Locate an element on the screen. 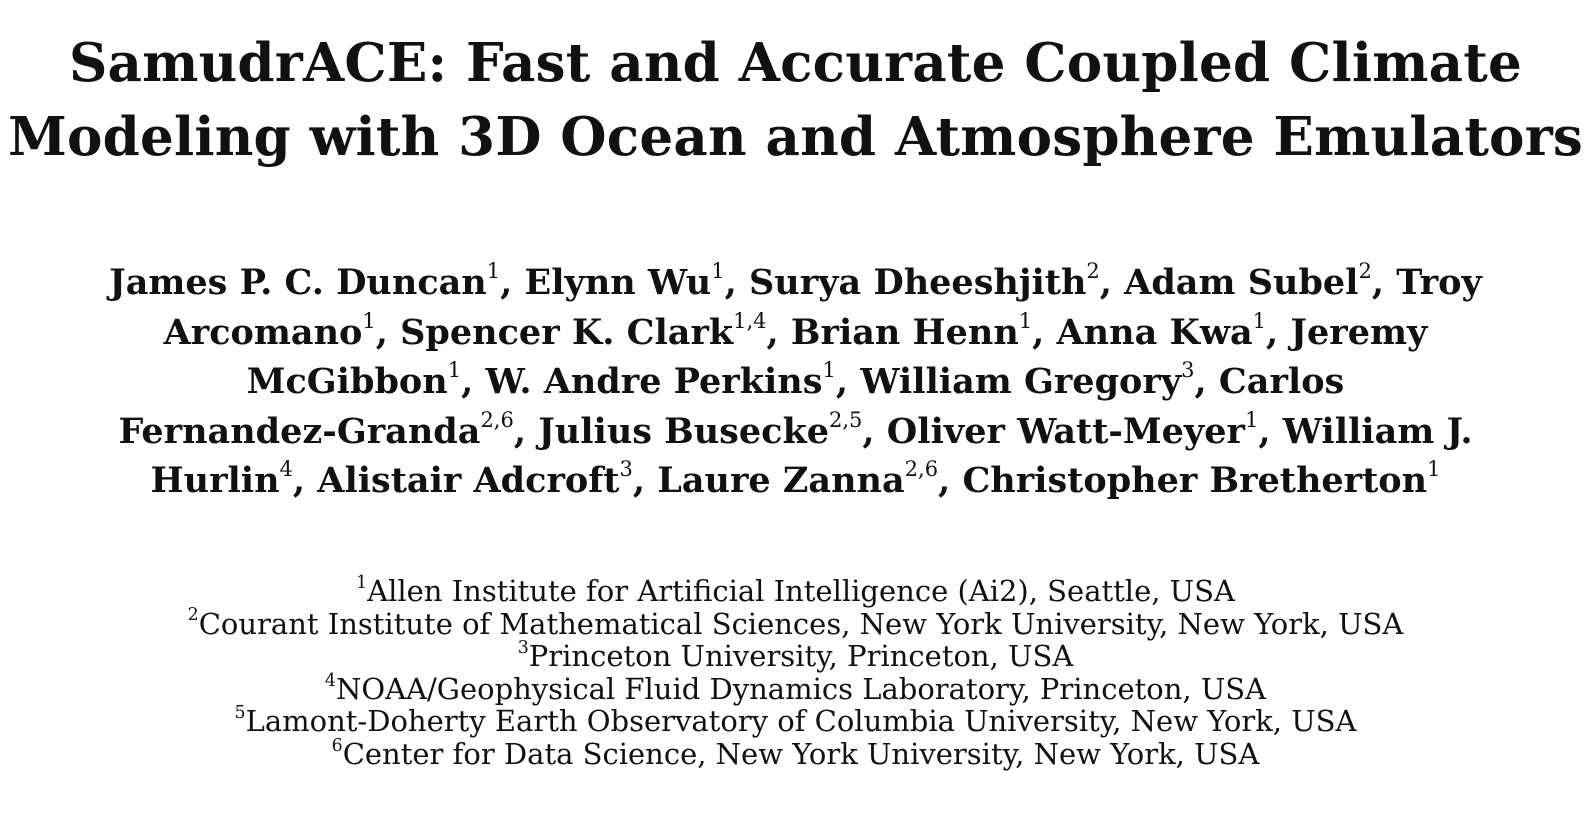 The width and height of the screenshot is (1591, 814). author-name: Jeremy is located at coordinates (1359, 332).